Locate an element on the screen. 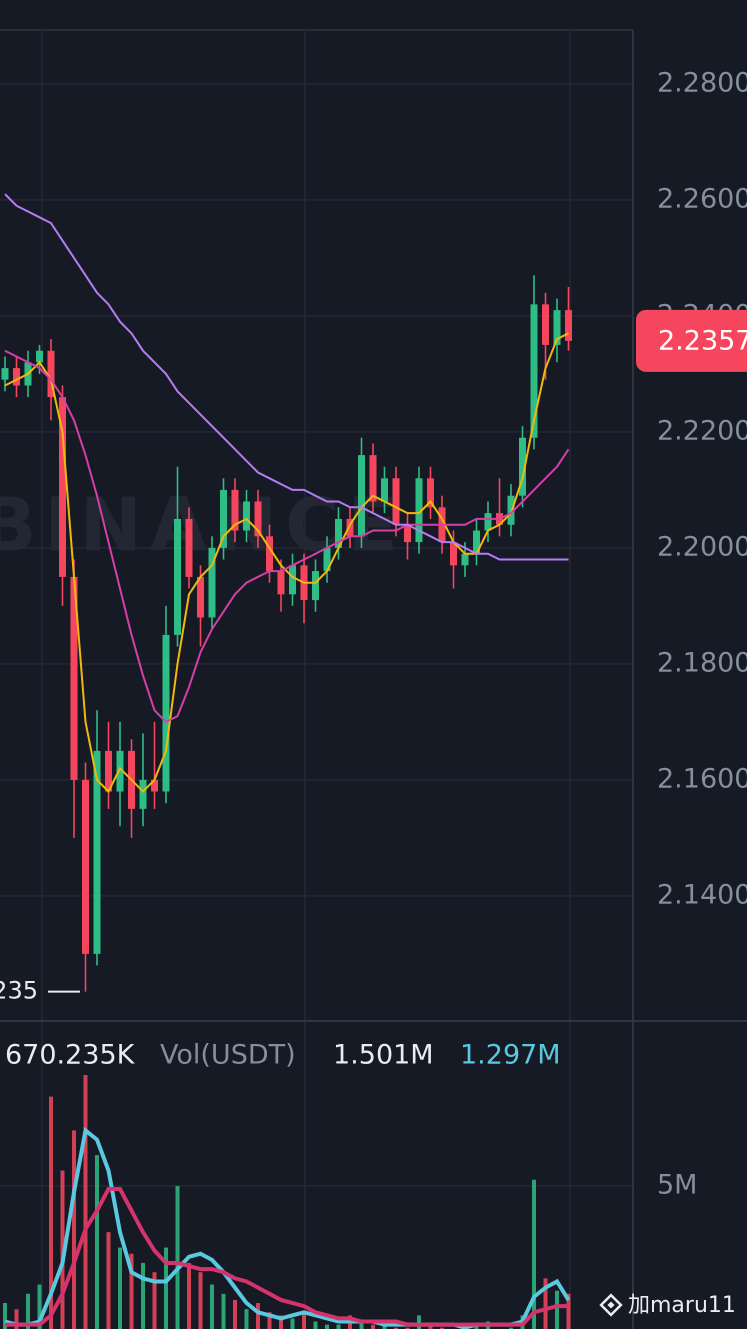  last-price-tag is located at coordinates (691, 340).